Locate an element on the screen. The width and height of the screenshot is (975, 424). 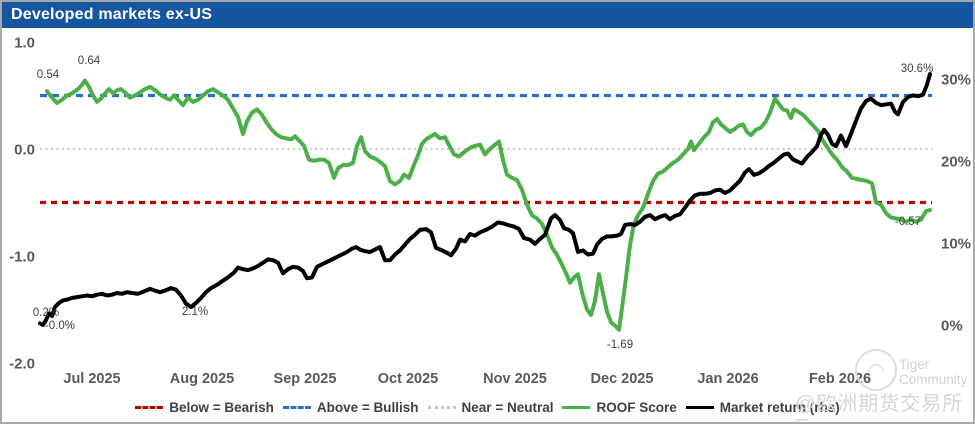
legend-label: ROOF Score is located at coordinates (636, 407).